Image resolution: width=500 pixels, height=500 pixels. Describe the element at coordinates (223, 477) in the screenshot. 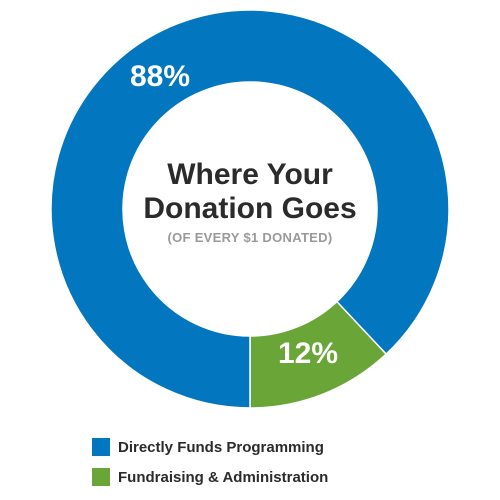

I see `legend-label-fundraising: Fundraising & Administration` at that location.